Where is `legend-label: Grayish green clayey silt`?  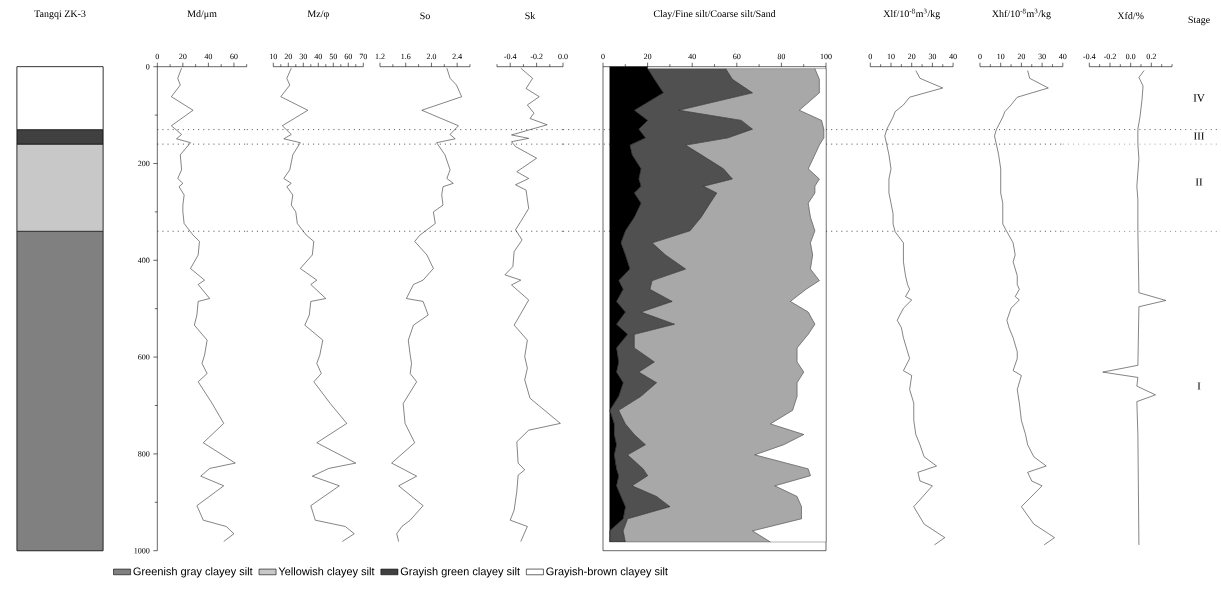 legend-label: Grayish green clayey silt is located at coordinates (460, 572).